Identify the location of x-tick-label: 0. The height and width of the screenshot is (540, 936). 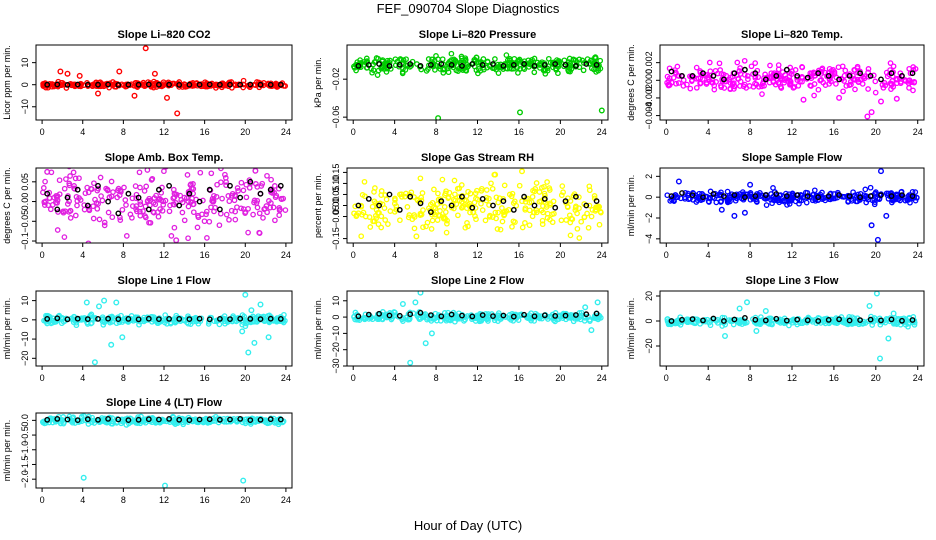
(666, 255).